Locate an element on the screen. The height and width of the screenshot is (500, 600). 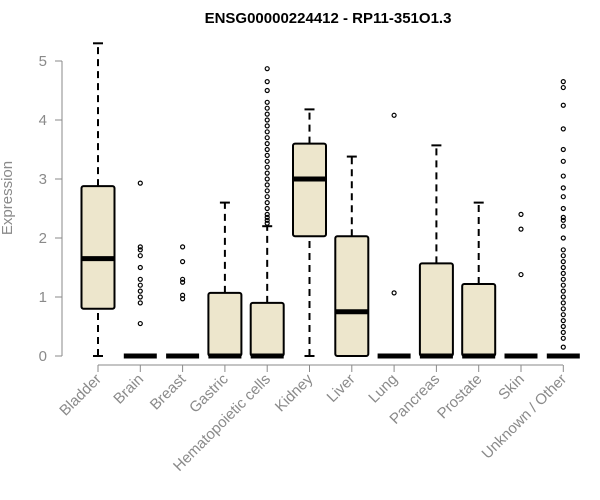
y-tick-label: 1 is located at coordinates (43, 297).